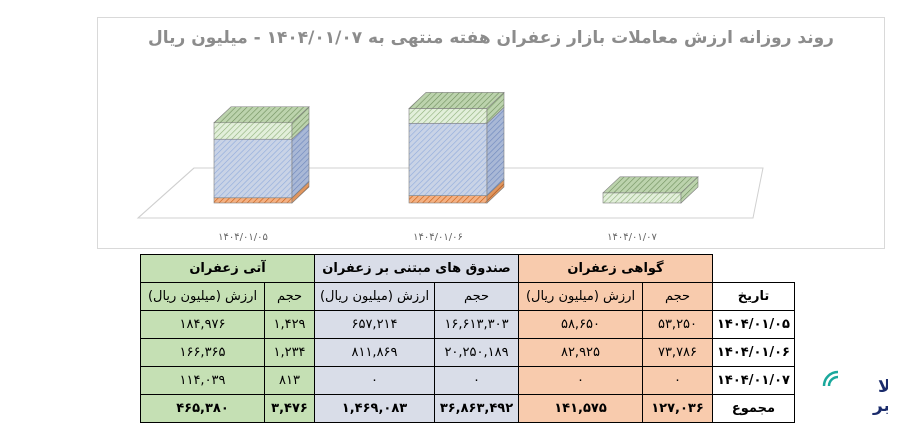  What do you see at coordinates (753, 296) in the screenshot?
I see `date-header: تاریخ` at bounding box center [753, 296].